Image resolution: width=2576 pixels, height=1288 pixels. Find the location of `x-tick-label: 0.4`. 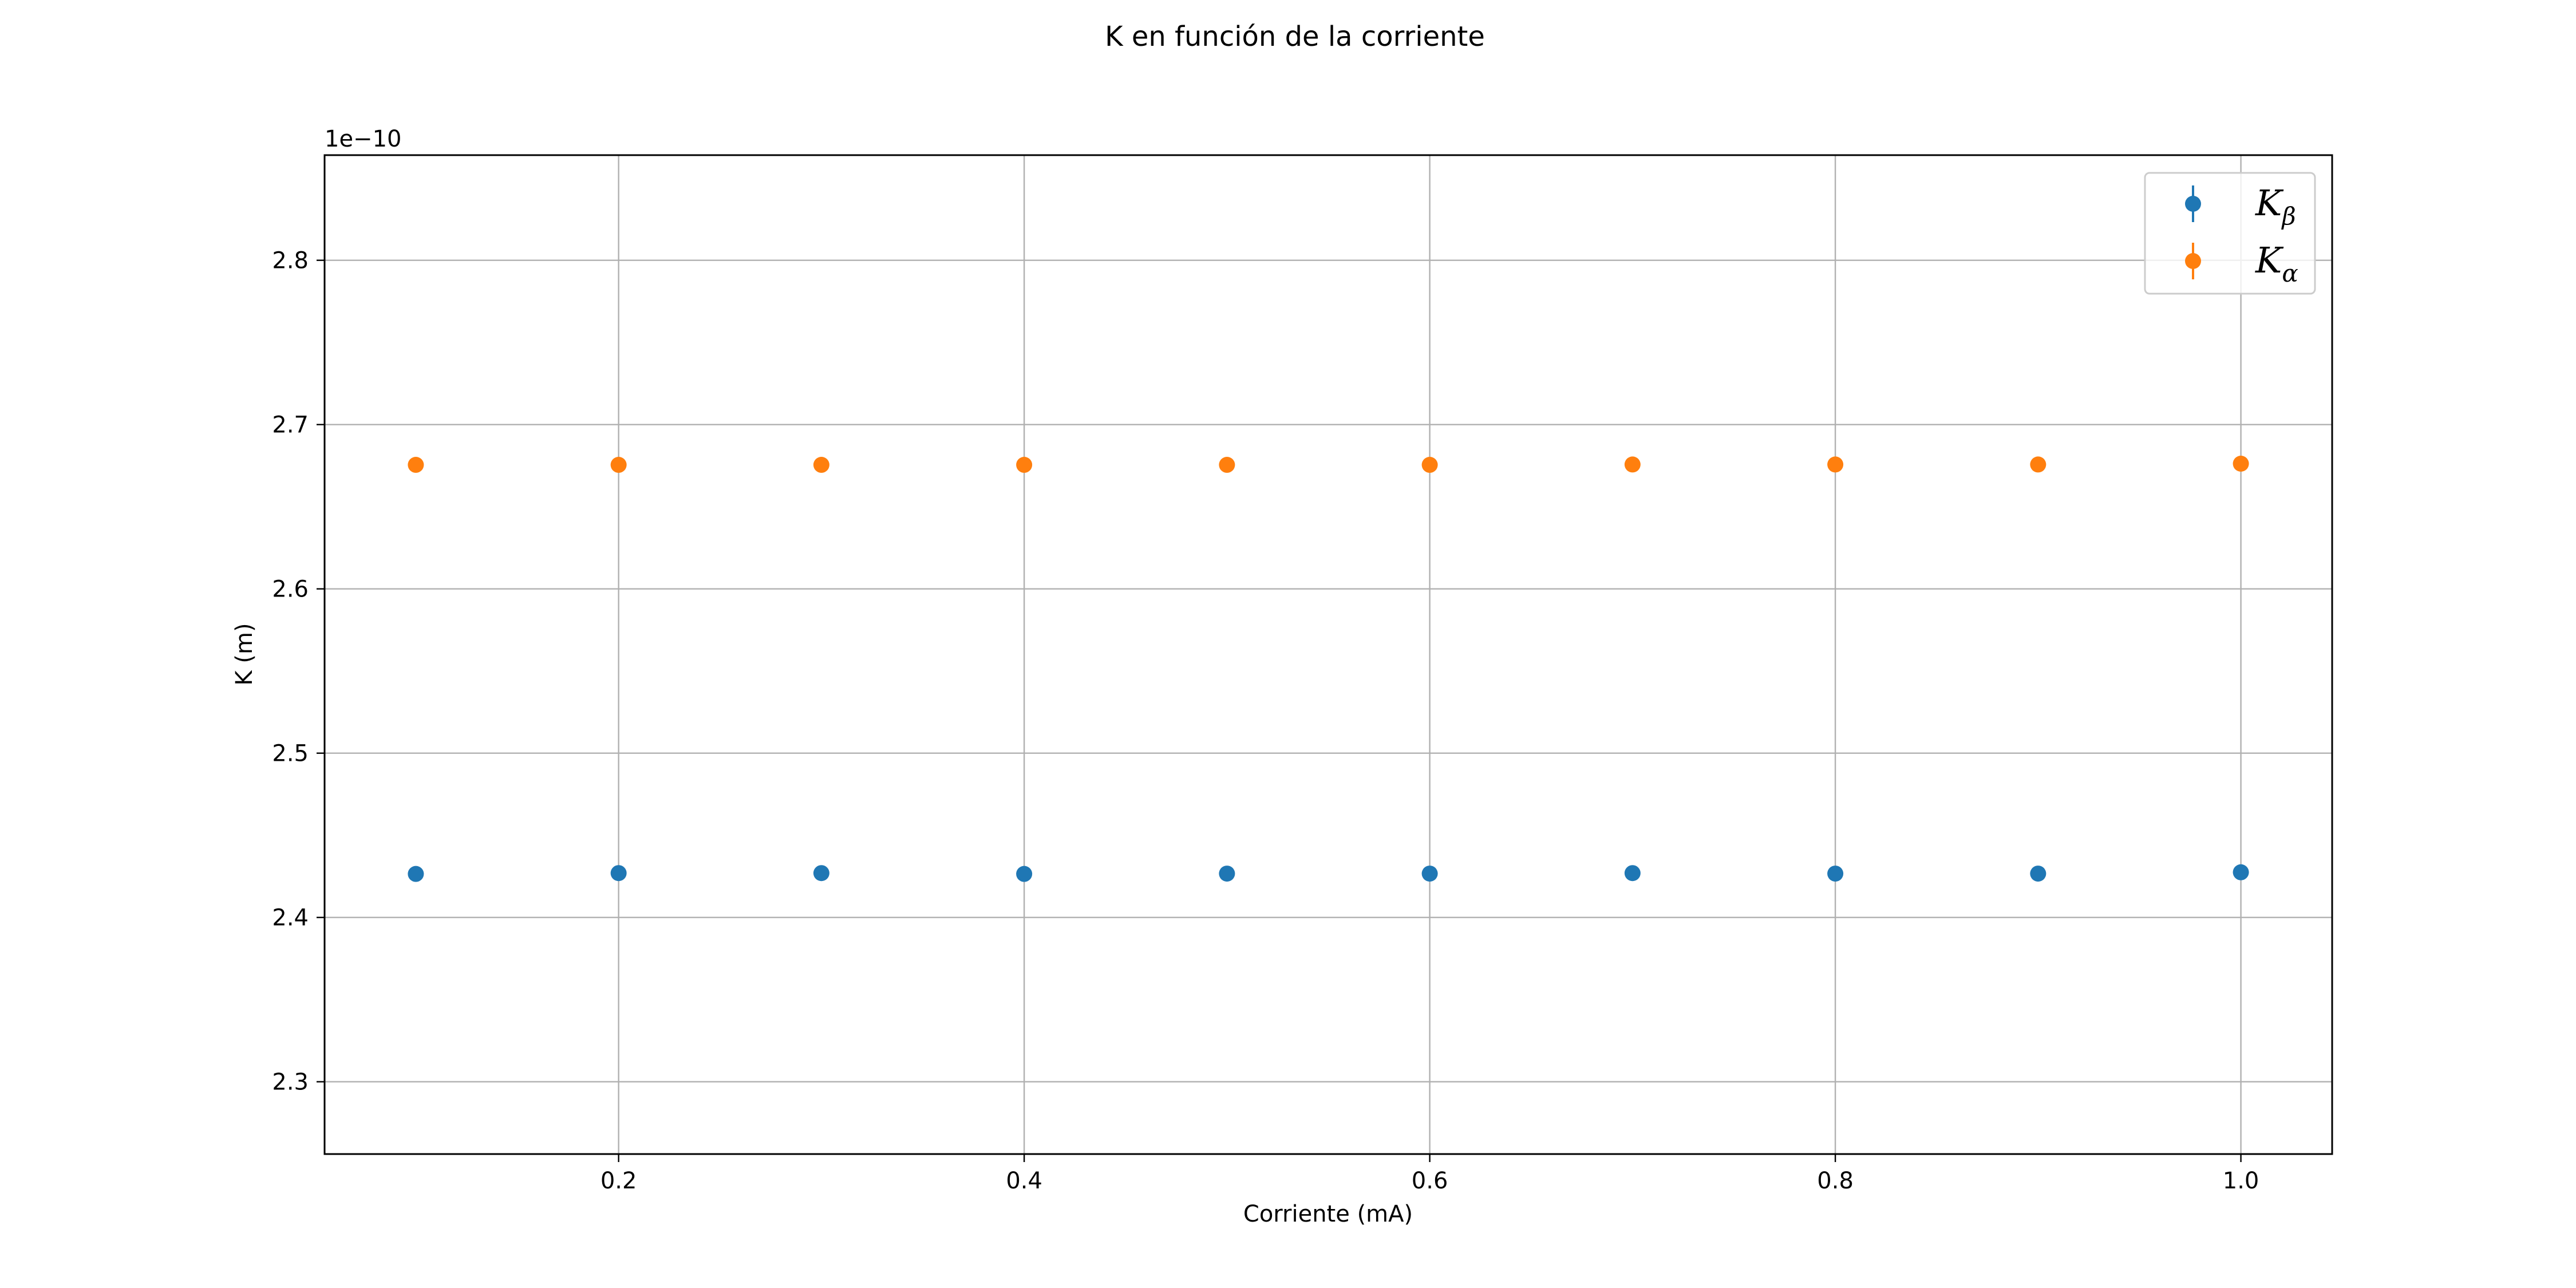

x-tick-label: 0.4 is located at coordinates (1024, 1181).